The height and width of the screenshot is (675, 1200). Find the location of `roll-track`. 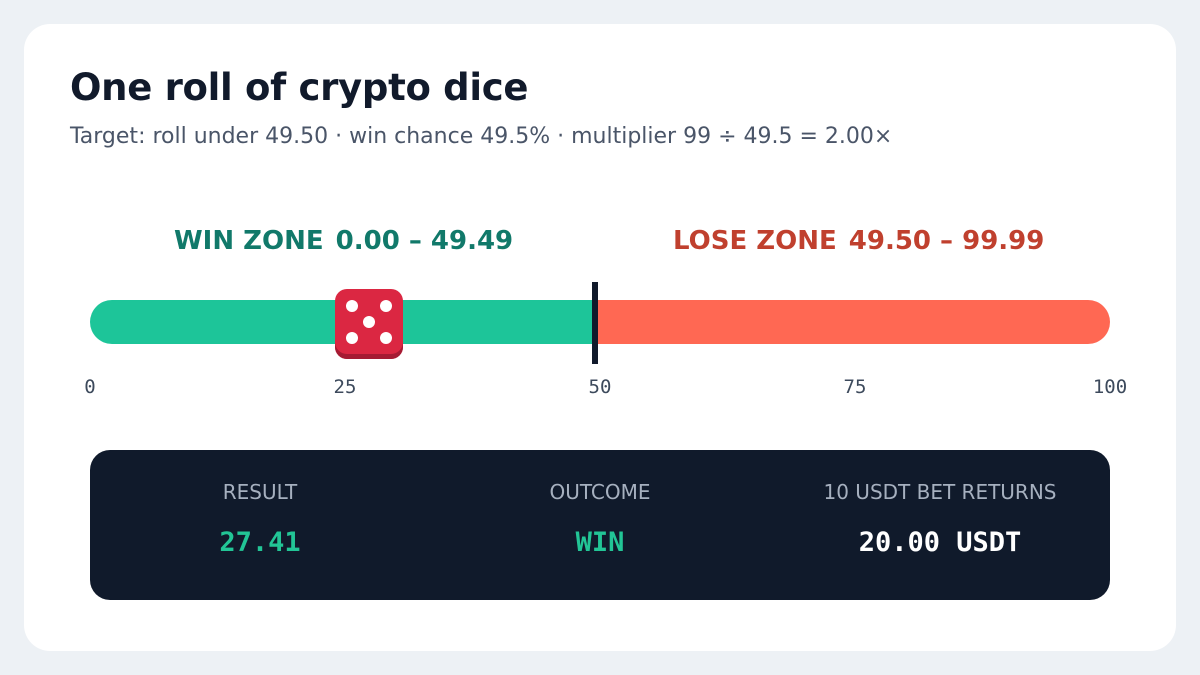

roll-track is located at coordinates (600, 323).